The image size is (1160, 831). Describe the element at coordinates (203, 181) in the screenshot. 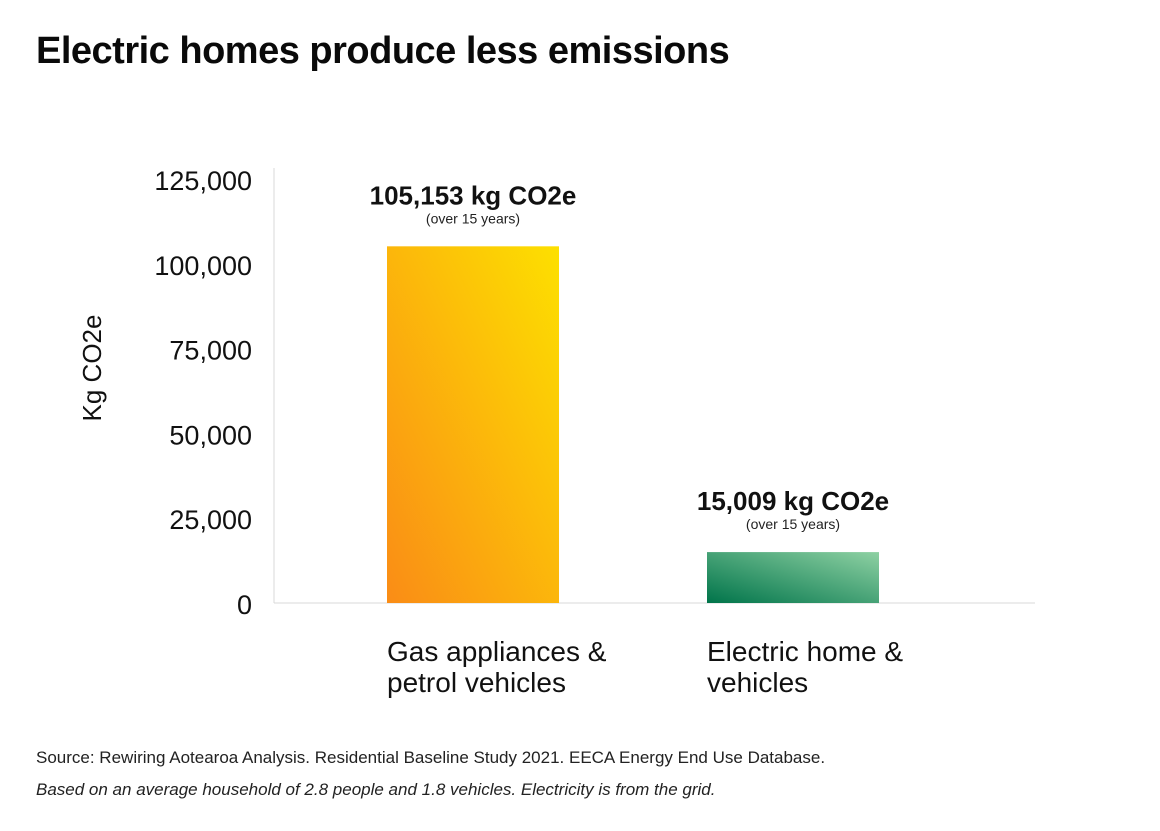

I see `y-tick-label: 125,000` at that location.